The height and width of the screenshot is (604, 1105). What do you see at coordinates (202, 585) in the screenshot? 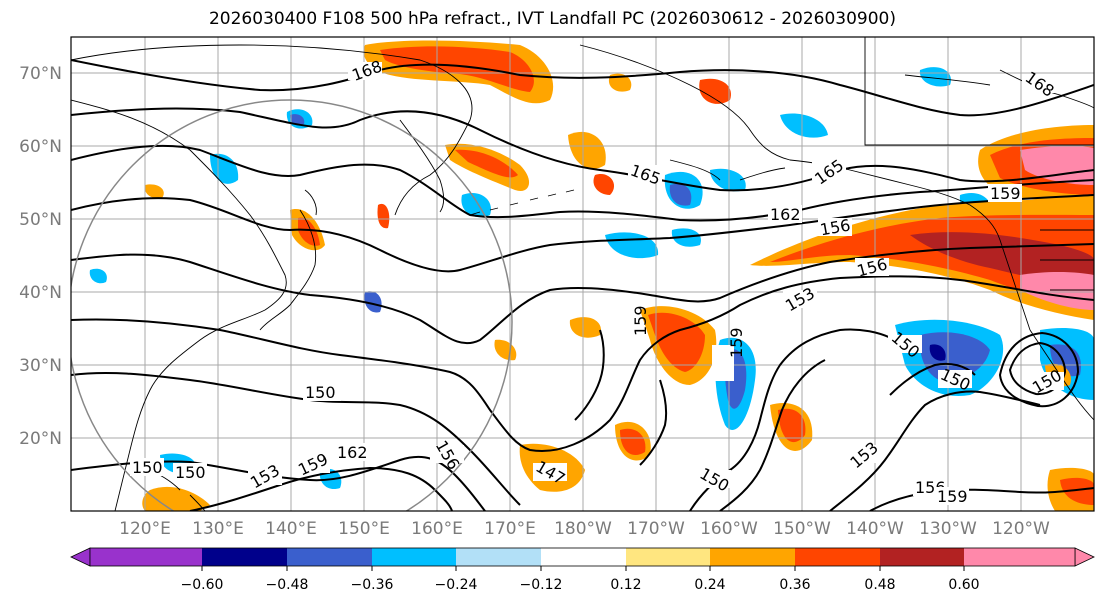
I see `colorbar-tick-label: −0.60` at bounding box center [202, 585].